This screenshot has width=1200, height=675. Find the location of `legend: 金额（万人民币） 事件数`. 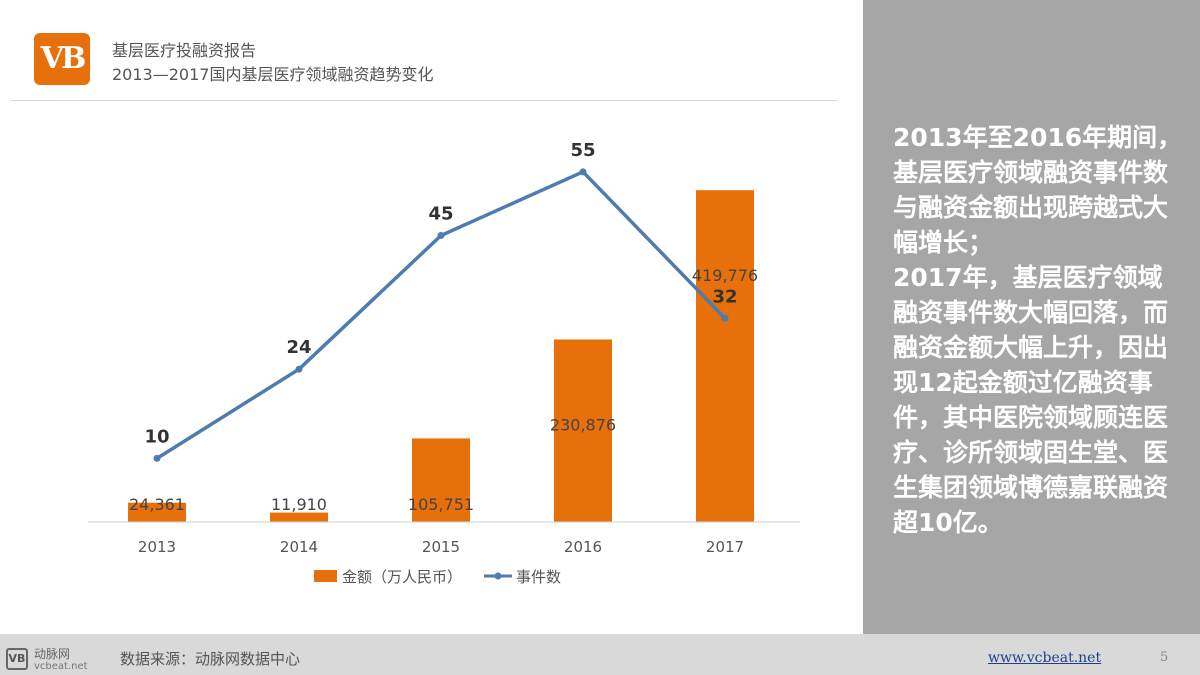

legend: 金额（万人民币） 事件数 is located at coordinates (437, 577).